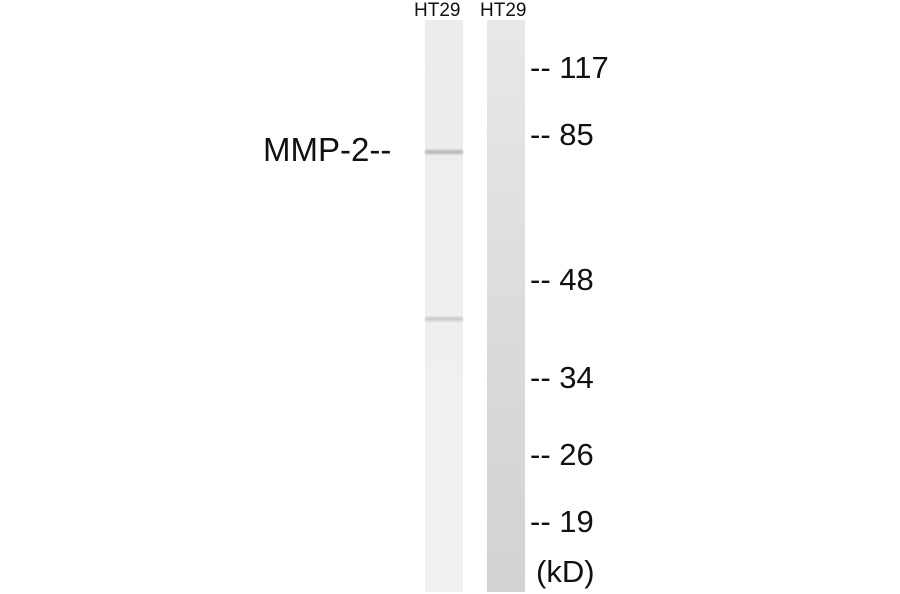 The image size is (900, 594). I want to click on marker-48: -- 48, so click(562, 279).